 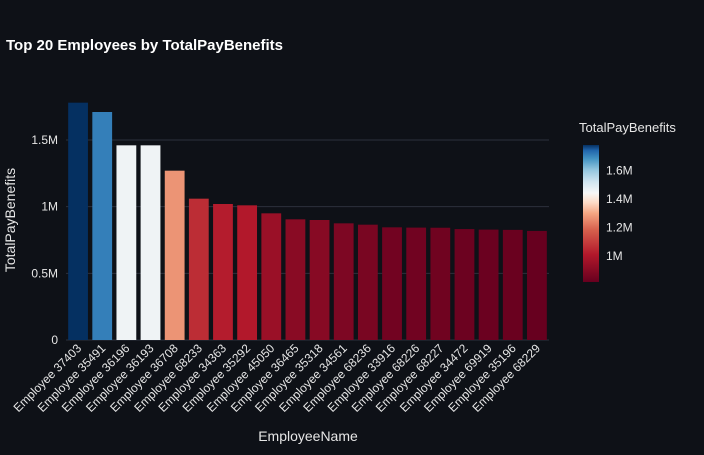 I want to click on colorbar-gradient, so click(x=591, y=213).